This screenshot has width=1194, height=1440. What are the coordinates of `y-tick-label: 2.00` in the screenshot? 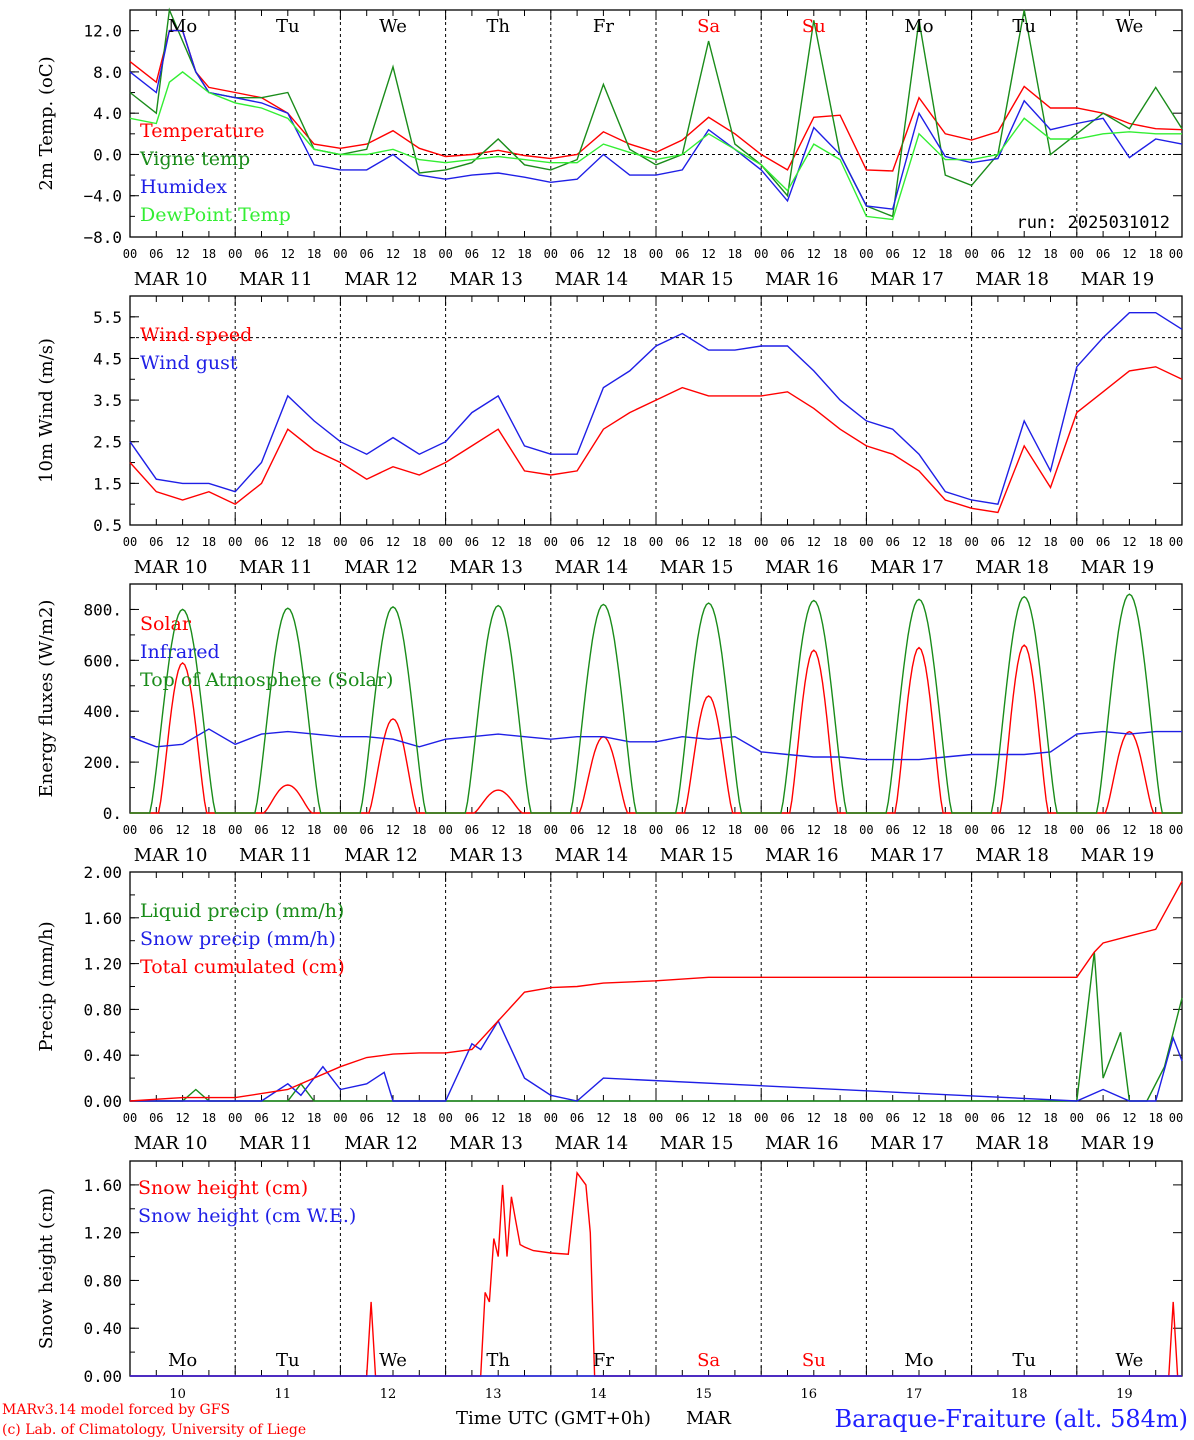 It's located at (102, 872).